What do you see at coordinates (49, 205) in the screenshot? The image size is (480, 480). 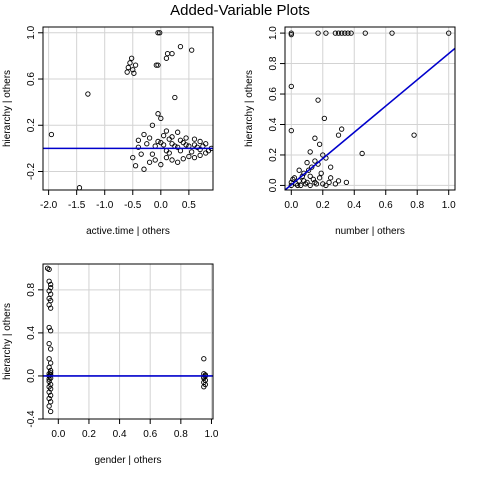 I see `x-tick-label: -2.0` at bounding box center [49, 205].